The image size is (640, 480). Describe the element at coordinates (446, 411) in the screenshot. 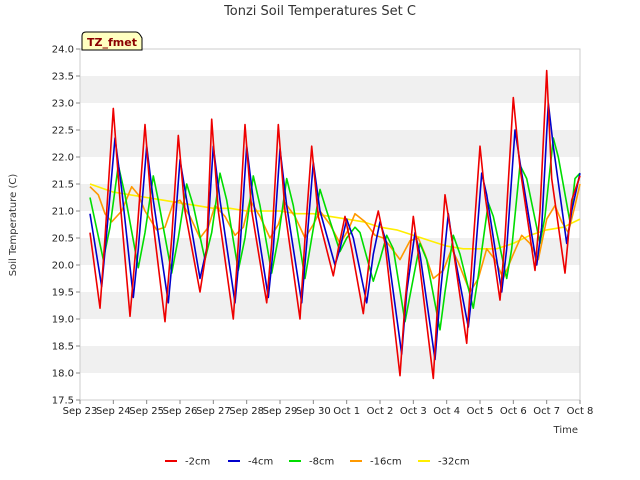

I see `x-tick-label: Oct 4` at that location.